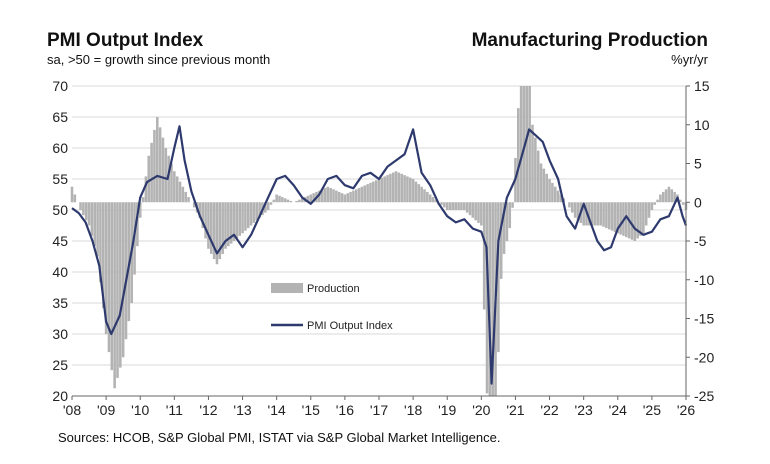  I want to click on y-right-tick-label: -25, so click(704, 396).